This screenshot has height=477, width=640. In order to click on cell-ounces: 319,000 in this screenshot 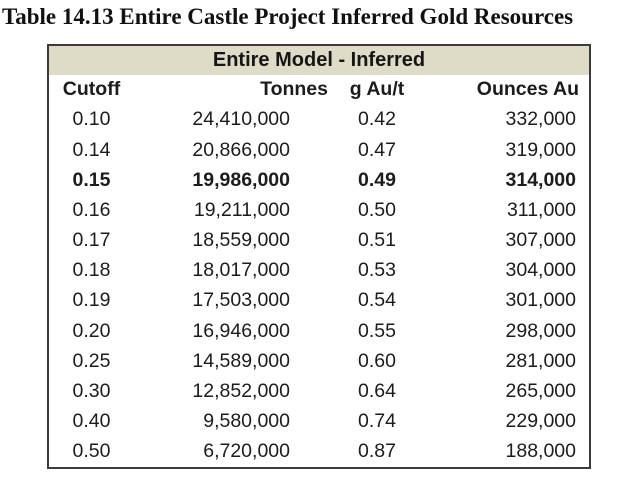, I will do `click(541, 149)`.